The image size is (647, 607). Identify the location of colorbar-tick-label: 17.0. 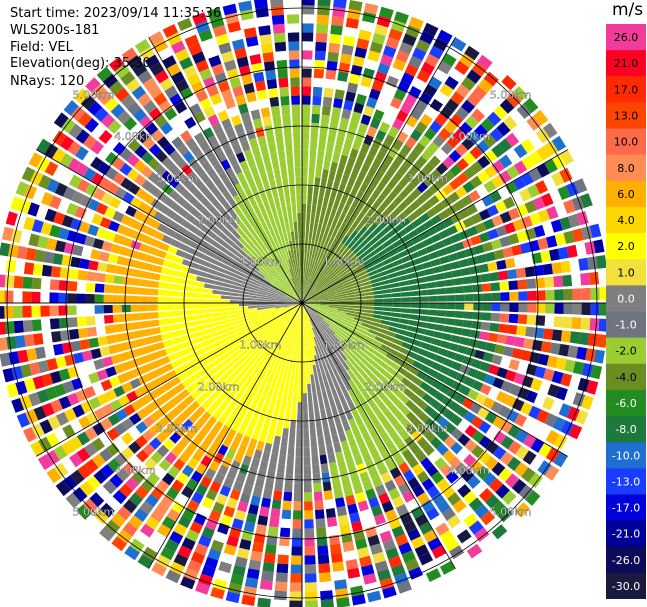
(626, 89).